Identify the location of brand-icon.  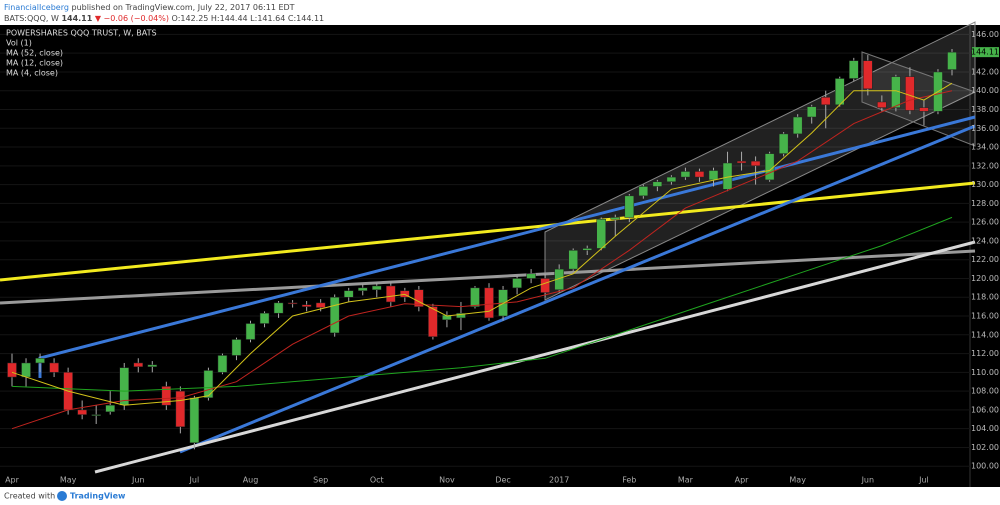
(62, 496).